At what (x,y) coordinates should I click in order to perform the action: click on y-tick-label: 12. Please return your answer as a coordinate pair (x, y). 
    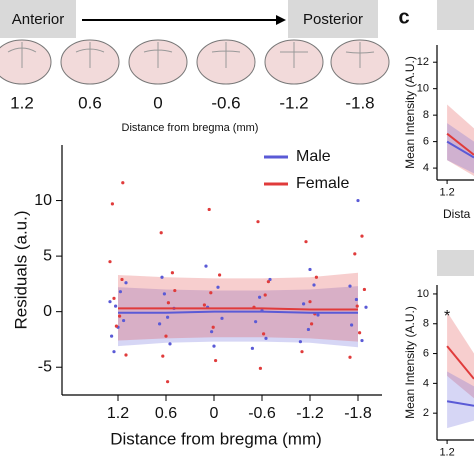
    Looking at the image, I should click on (423, 62).